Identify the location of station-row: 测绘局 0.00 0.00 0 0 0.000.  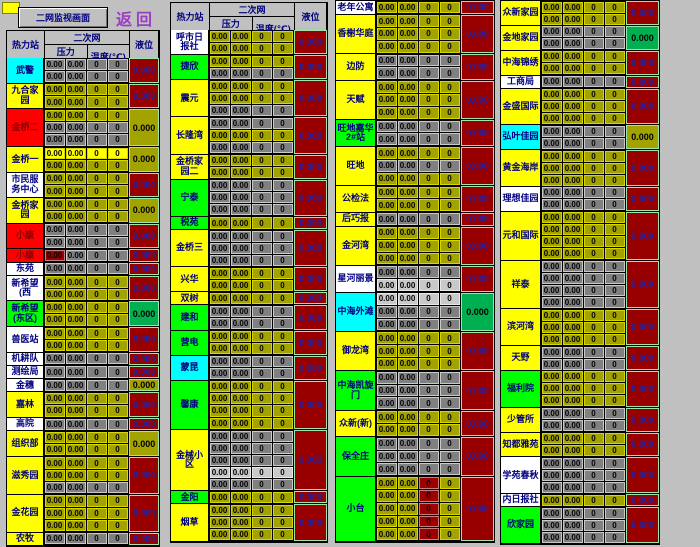
(83, 372).